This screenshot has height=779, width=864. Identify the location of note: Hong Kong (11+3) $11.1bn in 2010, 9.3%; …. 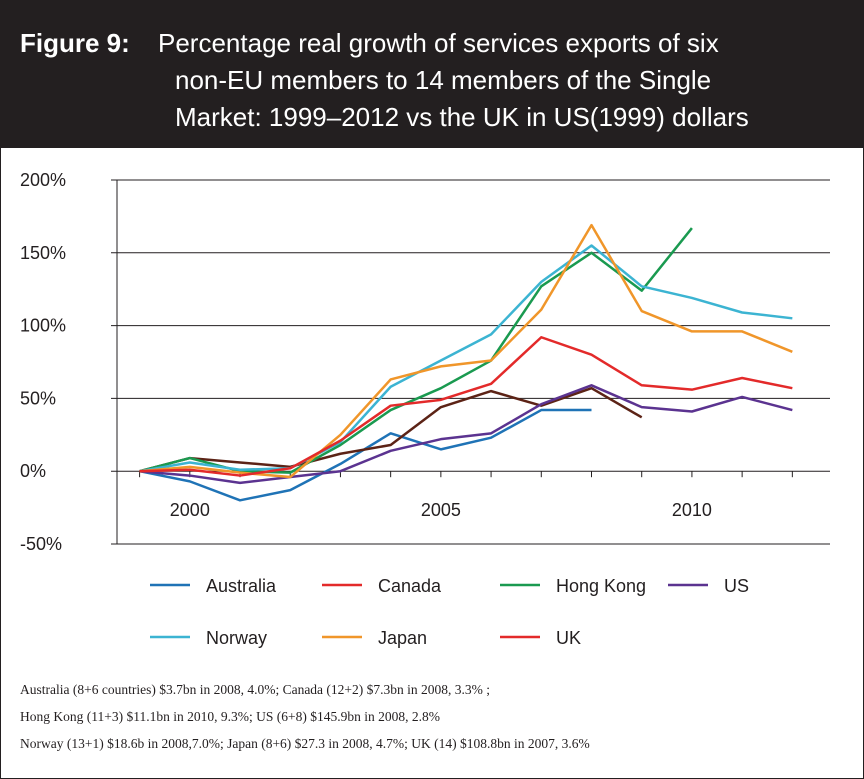
(230, 716).